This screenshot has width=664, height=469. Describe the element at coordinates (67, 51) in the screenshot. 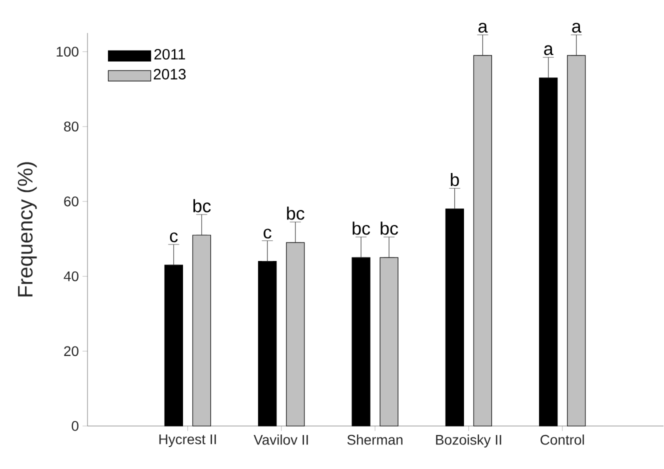

I see `y-tick-label: 100` at that location.